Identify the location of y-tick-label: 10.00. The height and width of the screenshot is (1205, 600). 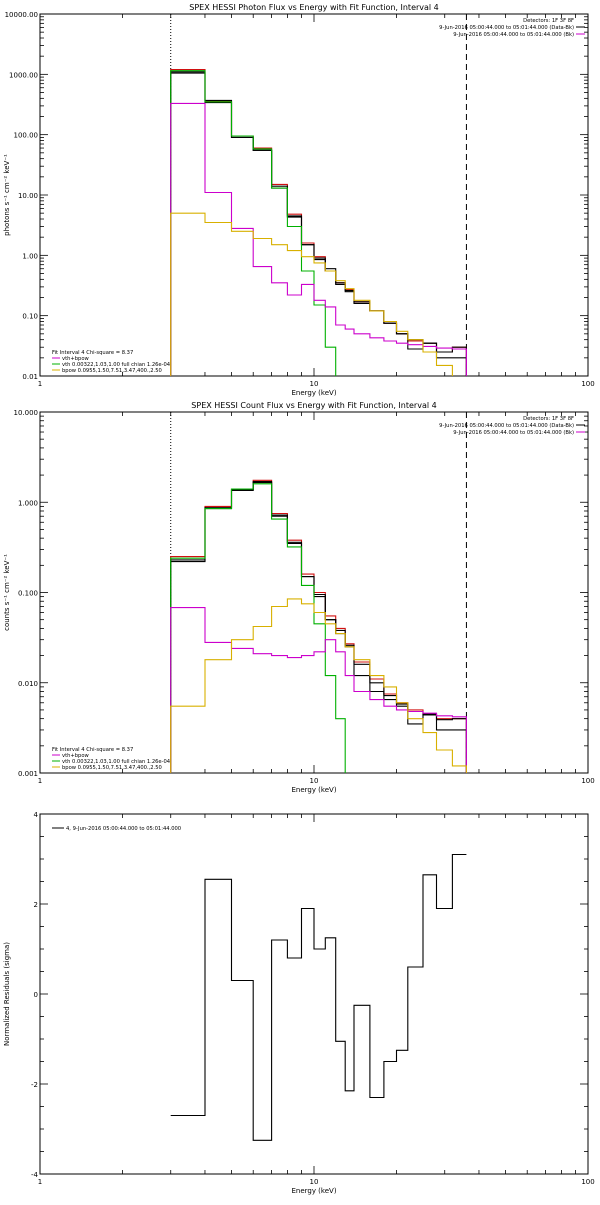
(28, 196).